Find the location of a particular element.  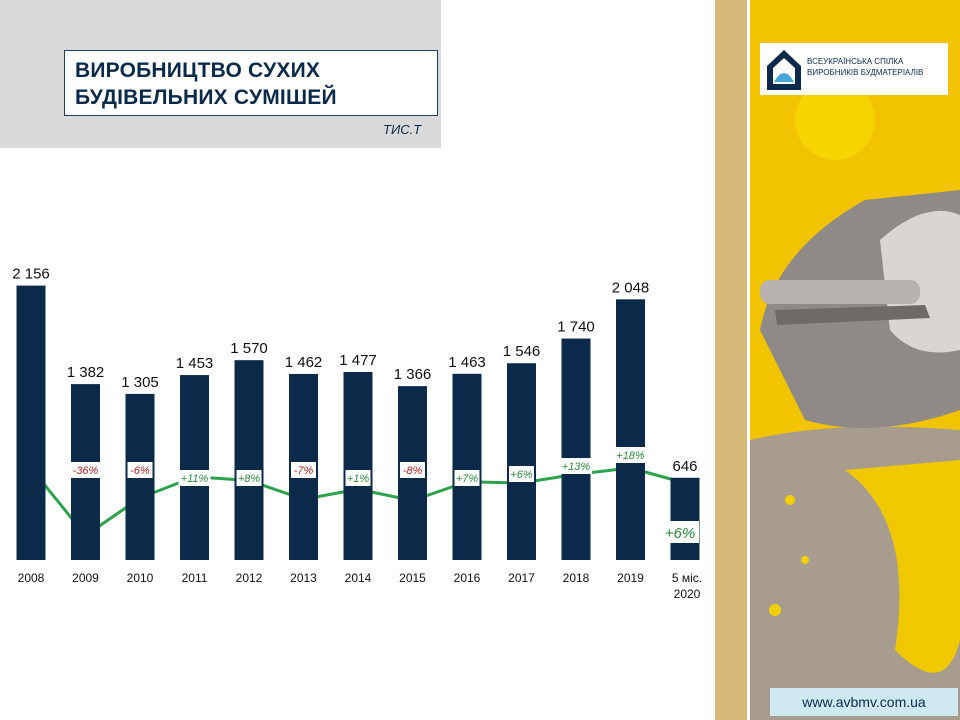

growth-label: -8% is located at coordinates (413, 471).